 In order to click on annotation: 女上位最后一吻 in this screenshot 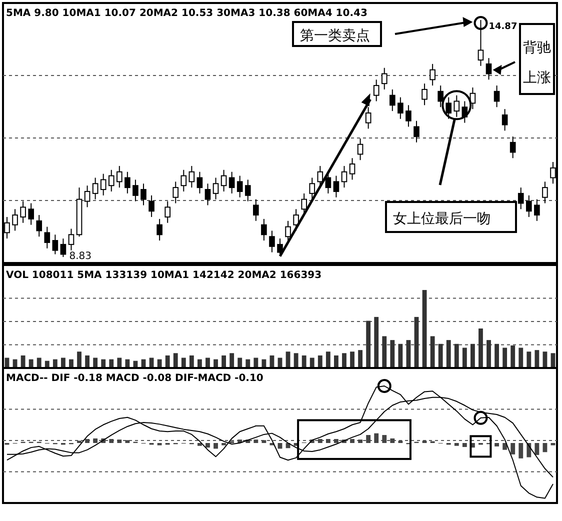, I will do `click(442, 219)`.